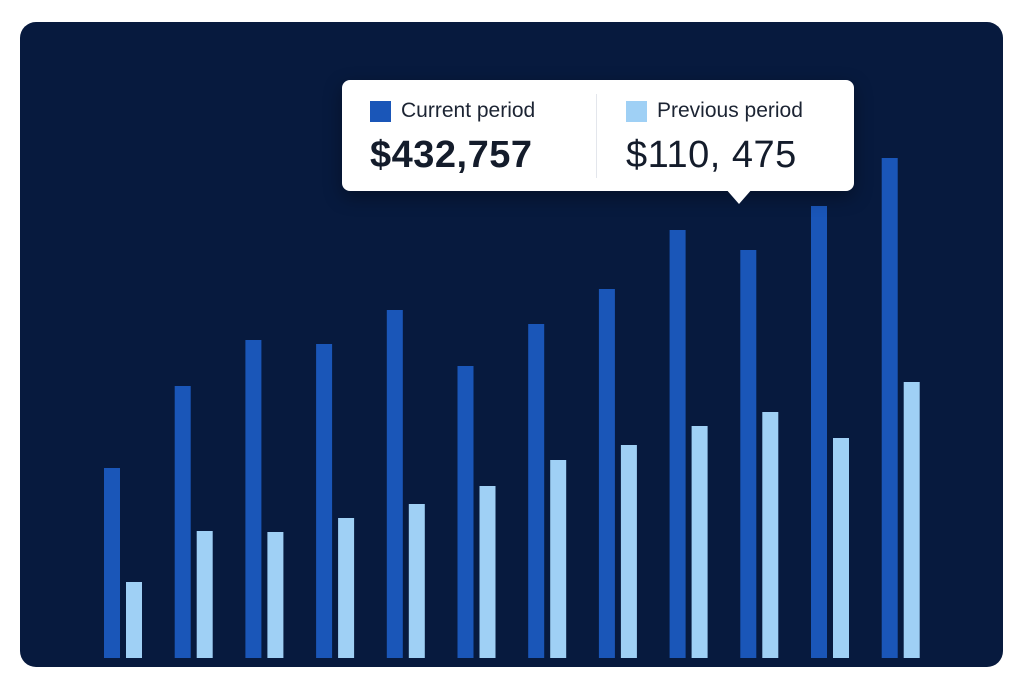 Image resolution: width=1024 pixels, height=683 pixels. Describe the element at coordinates (380, 111) in the screenshot. I see `current-swatch` at that location.